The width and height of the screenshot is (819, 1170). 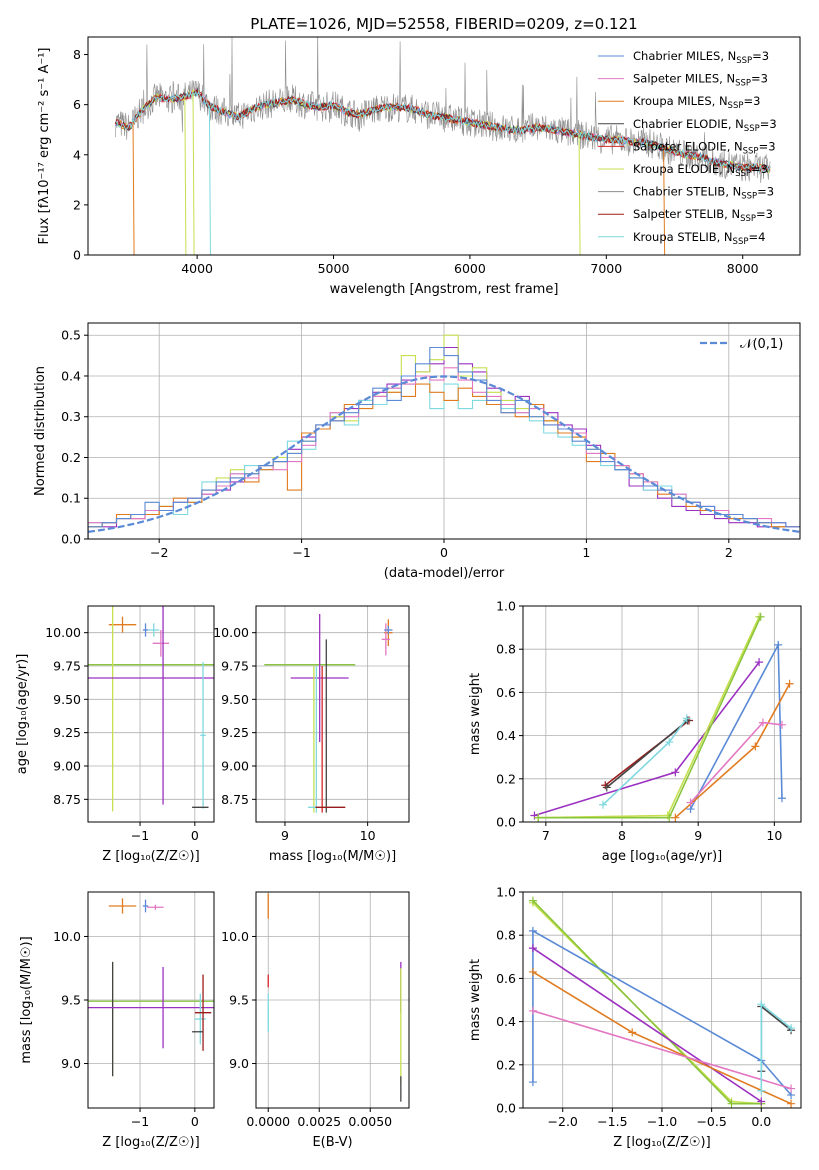 I want to click on panel-6: 0.0000 0.0025 0.0050 9.0 9.5 10.0 E(B-V), so click(x=315, y=1020).